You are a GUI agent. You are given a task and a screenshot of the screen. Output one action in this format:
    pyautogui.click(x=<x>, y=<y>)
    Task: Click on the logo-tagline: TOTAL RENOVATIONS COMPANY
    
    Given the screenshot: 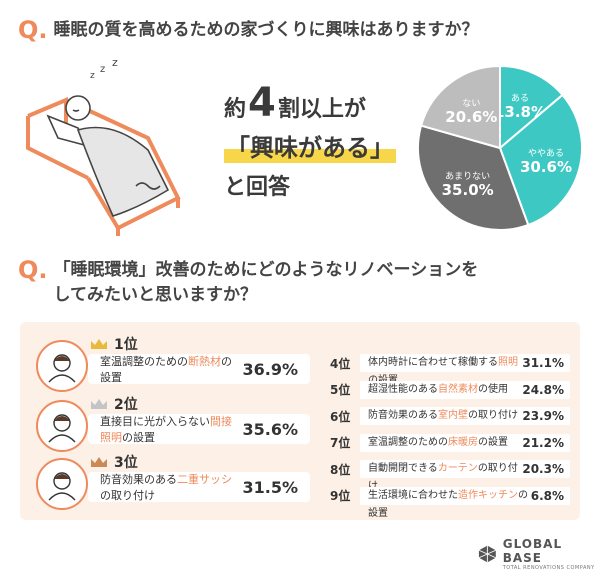 What is the action you would take?
    pyautogui.click(x=548, y=568)
    